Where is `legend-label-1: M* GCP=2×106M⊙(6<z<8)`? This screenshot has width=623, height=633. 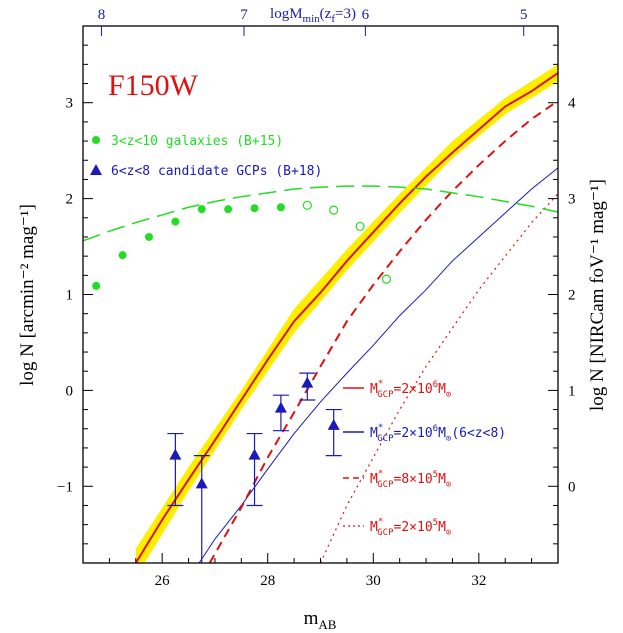
legend-label-1: M* GCP=2×106M⊙(6<z<8) is located at coordinates (438, 433).